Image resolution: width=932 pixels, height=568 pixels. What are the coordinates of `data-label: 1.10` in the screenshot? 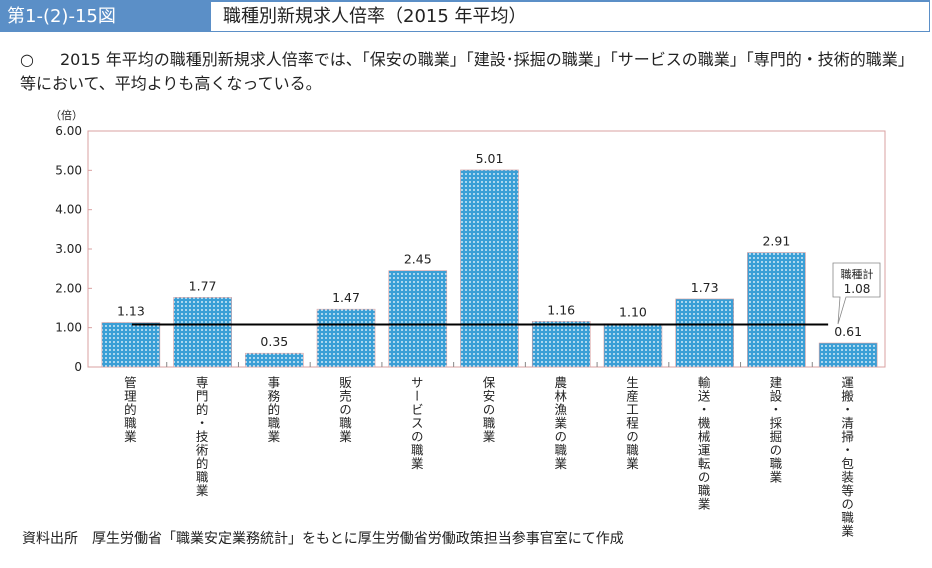 It's located at (633, 312).